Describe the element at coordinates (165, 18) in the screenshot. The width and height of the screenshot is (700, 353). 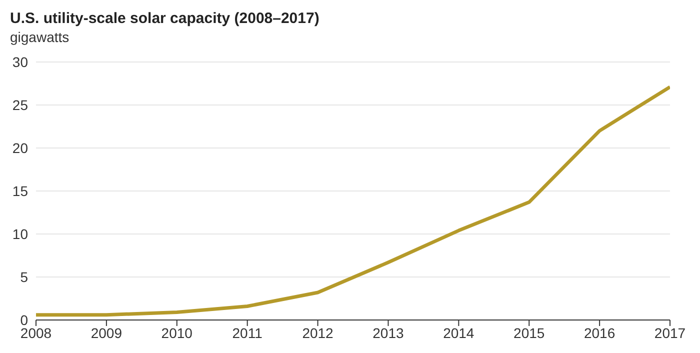
I see `chart-title: U.S. utility-scale solar capacity (2008–2017)` at that location.